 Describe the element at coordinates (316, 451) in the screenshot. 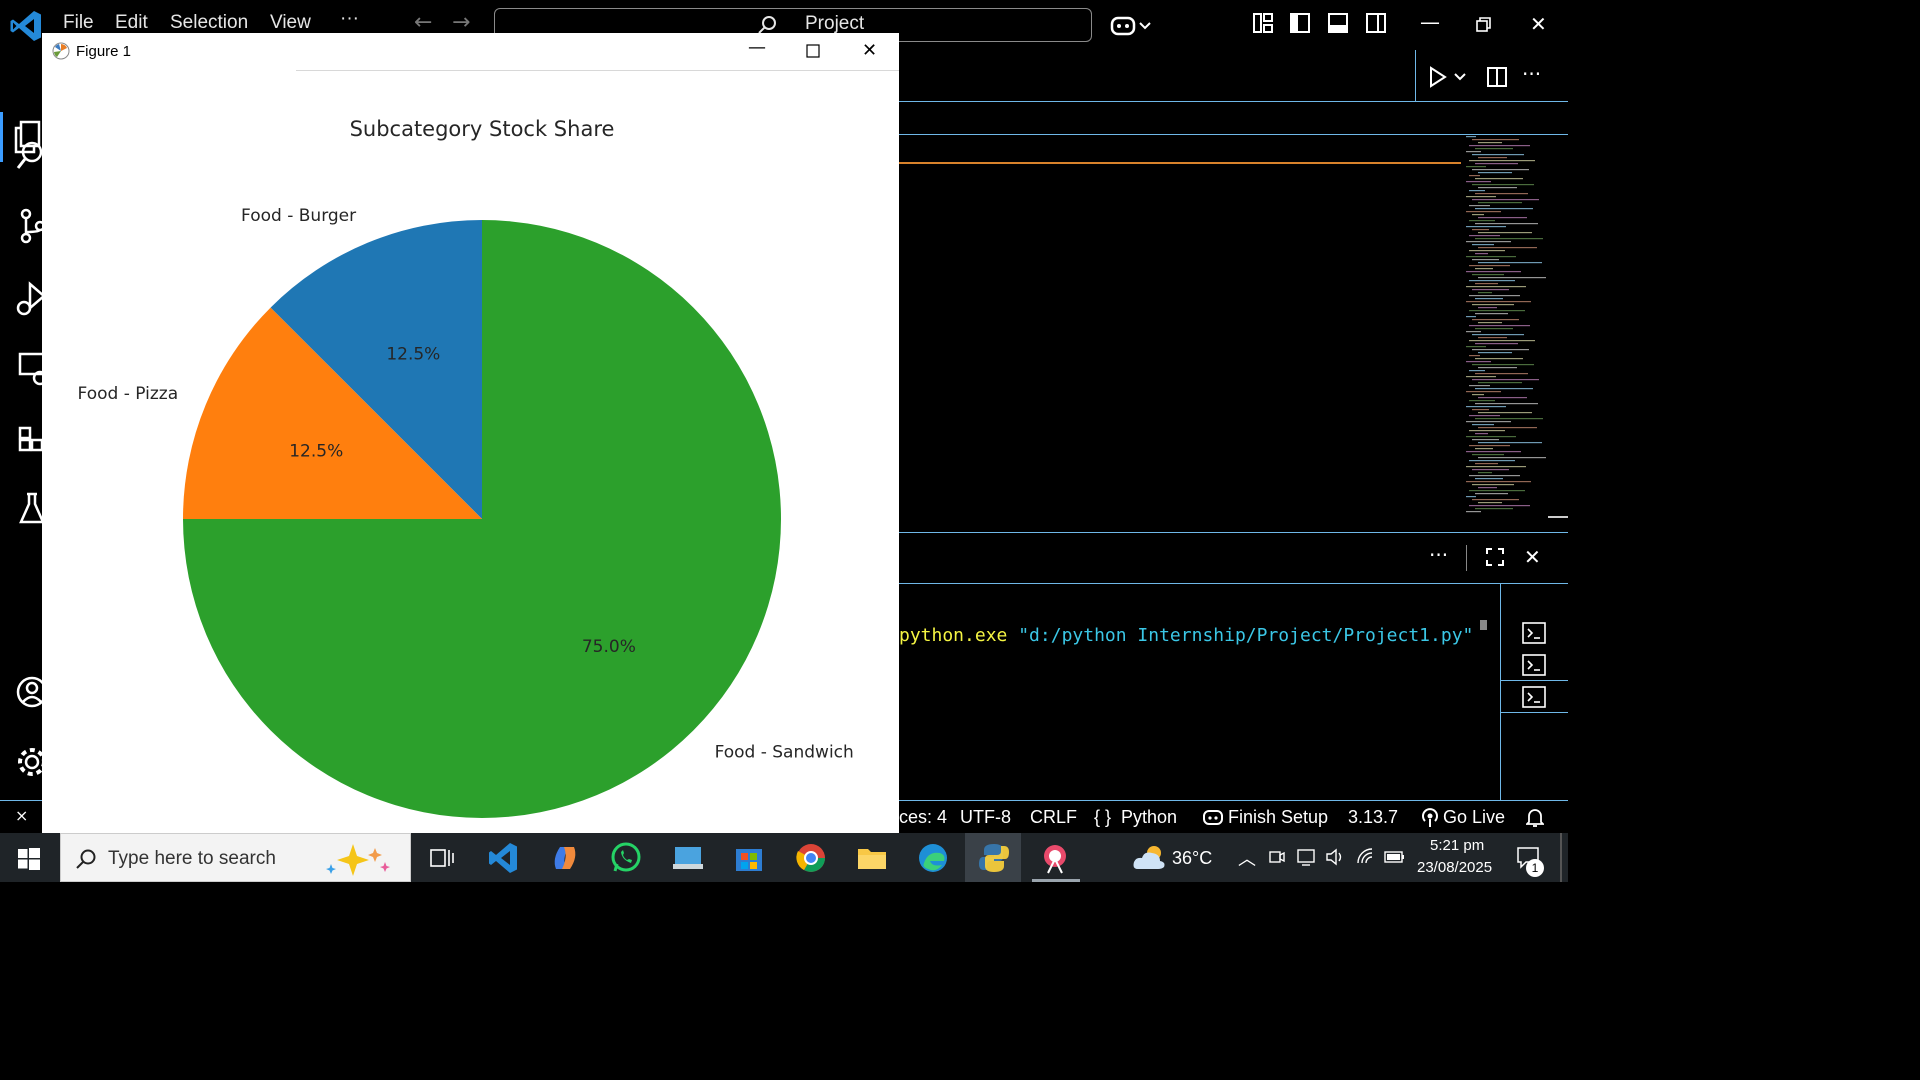

I see `pie-pct-label: 12.5%` at that location.